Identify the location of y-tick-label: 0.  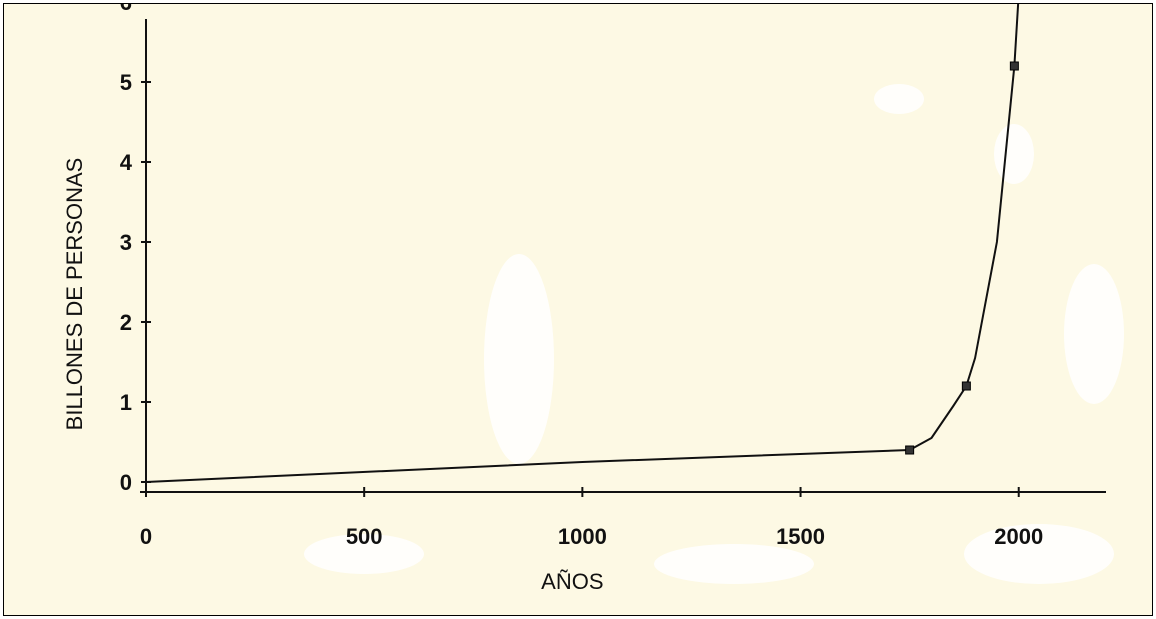
(126, 482).